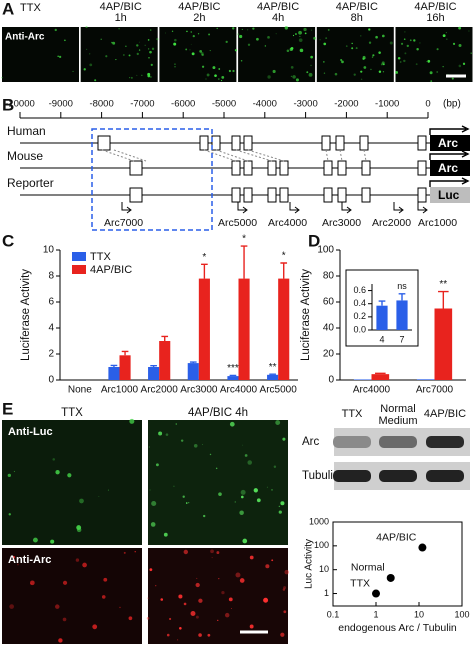  I want to click on stain-label: Anti-Luc, so click(30, 432).